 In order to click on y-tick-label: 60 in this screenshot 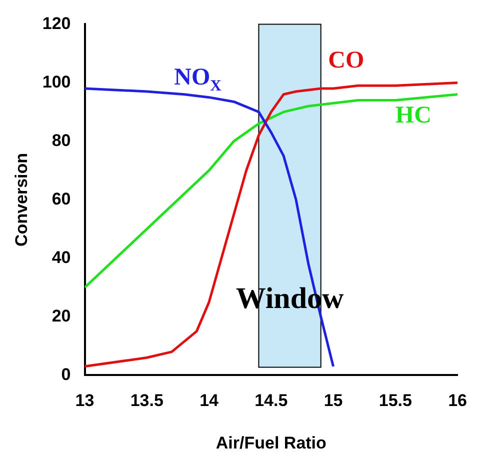, I will do `click(61, 198)`.